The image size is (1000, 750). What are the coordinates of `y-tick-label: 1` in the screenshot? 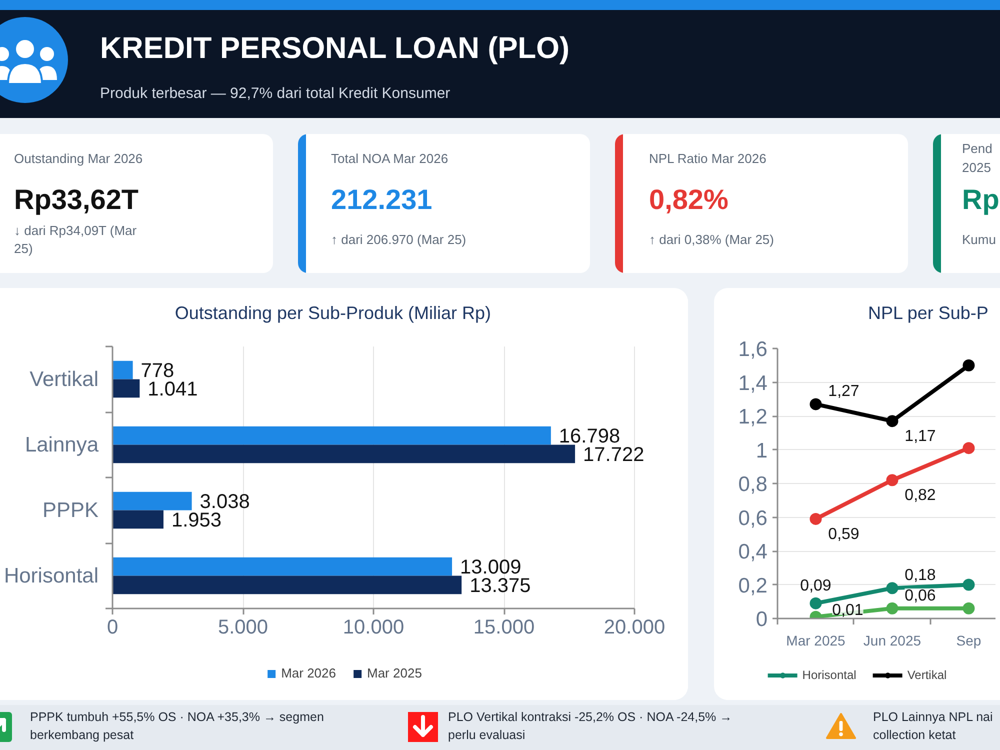 It's located at (762, 450).